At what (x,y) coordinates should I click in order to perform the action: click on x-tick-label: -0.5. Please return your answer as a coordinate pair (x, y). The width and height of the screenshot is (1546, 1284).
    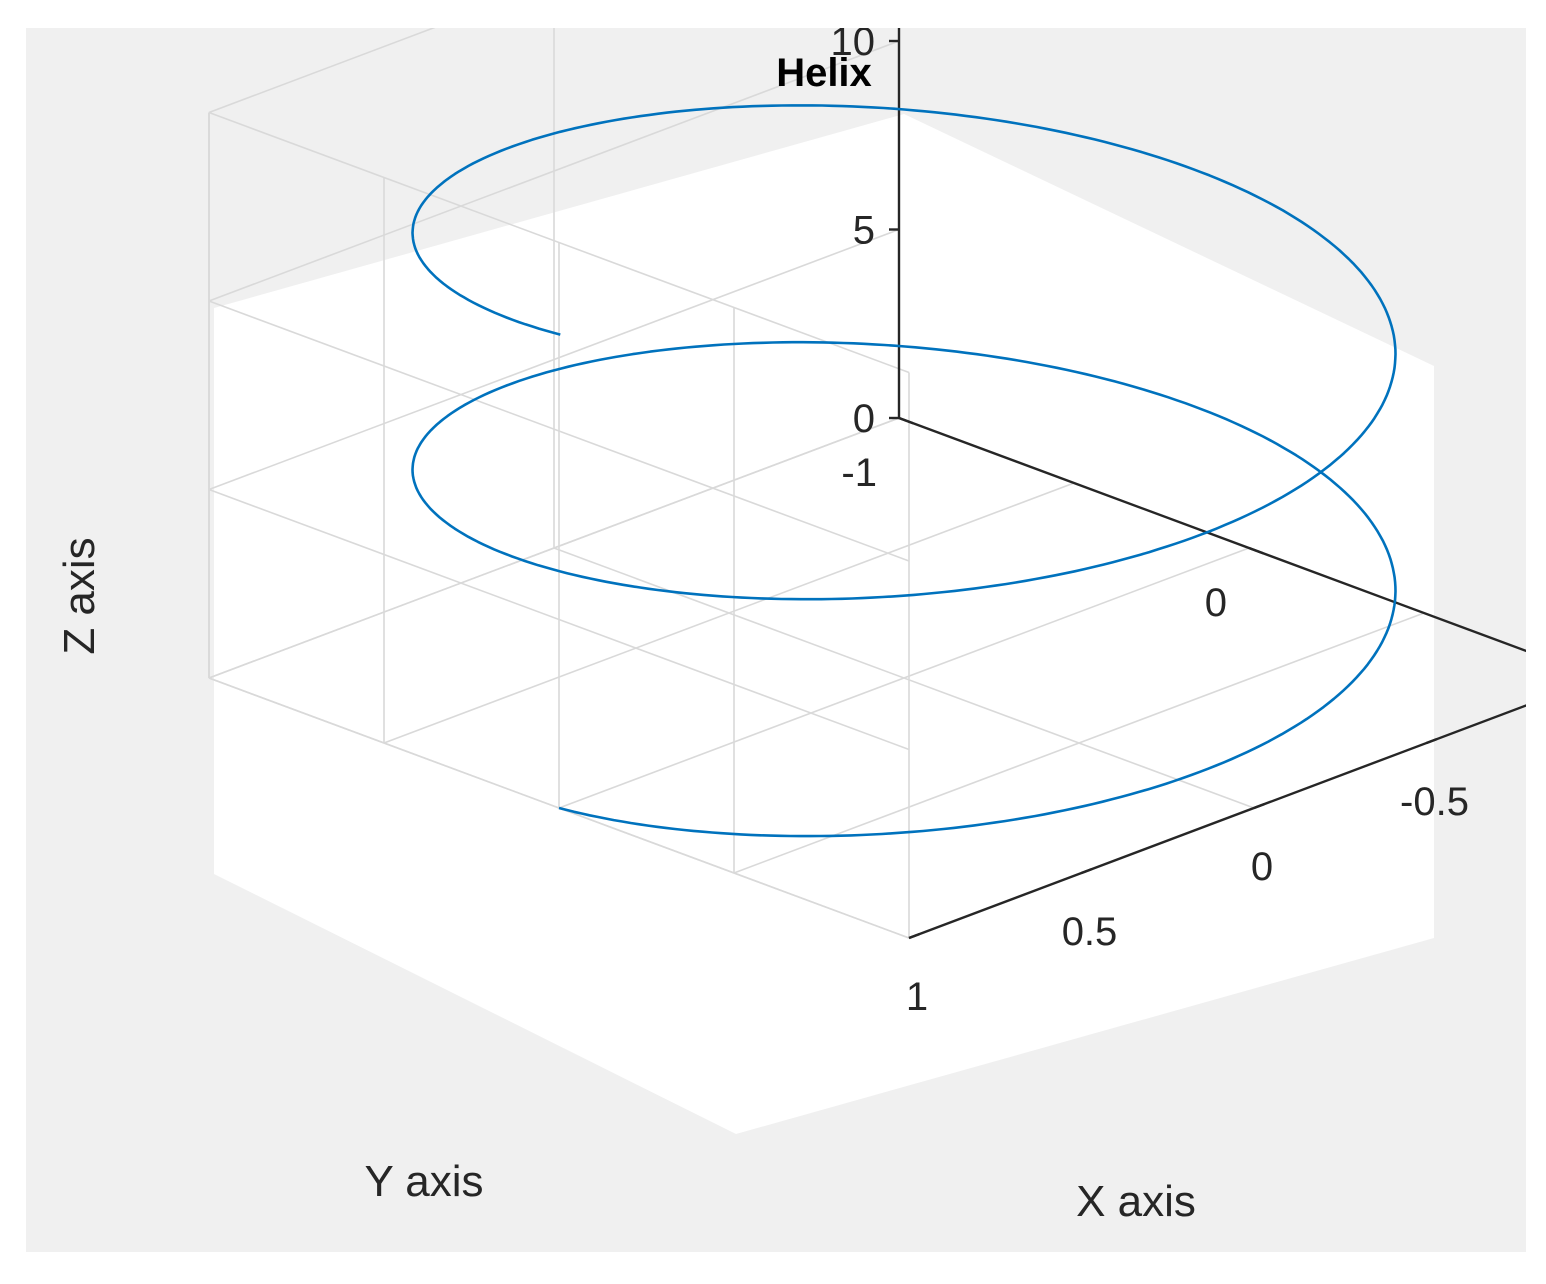
    Looking at the image, I should click on (1434, 802).